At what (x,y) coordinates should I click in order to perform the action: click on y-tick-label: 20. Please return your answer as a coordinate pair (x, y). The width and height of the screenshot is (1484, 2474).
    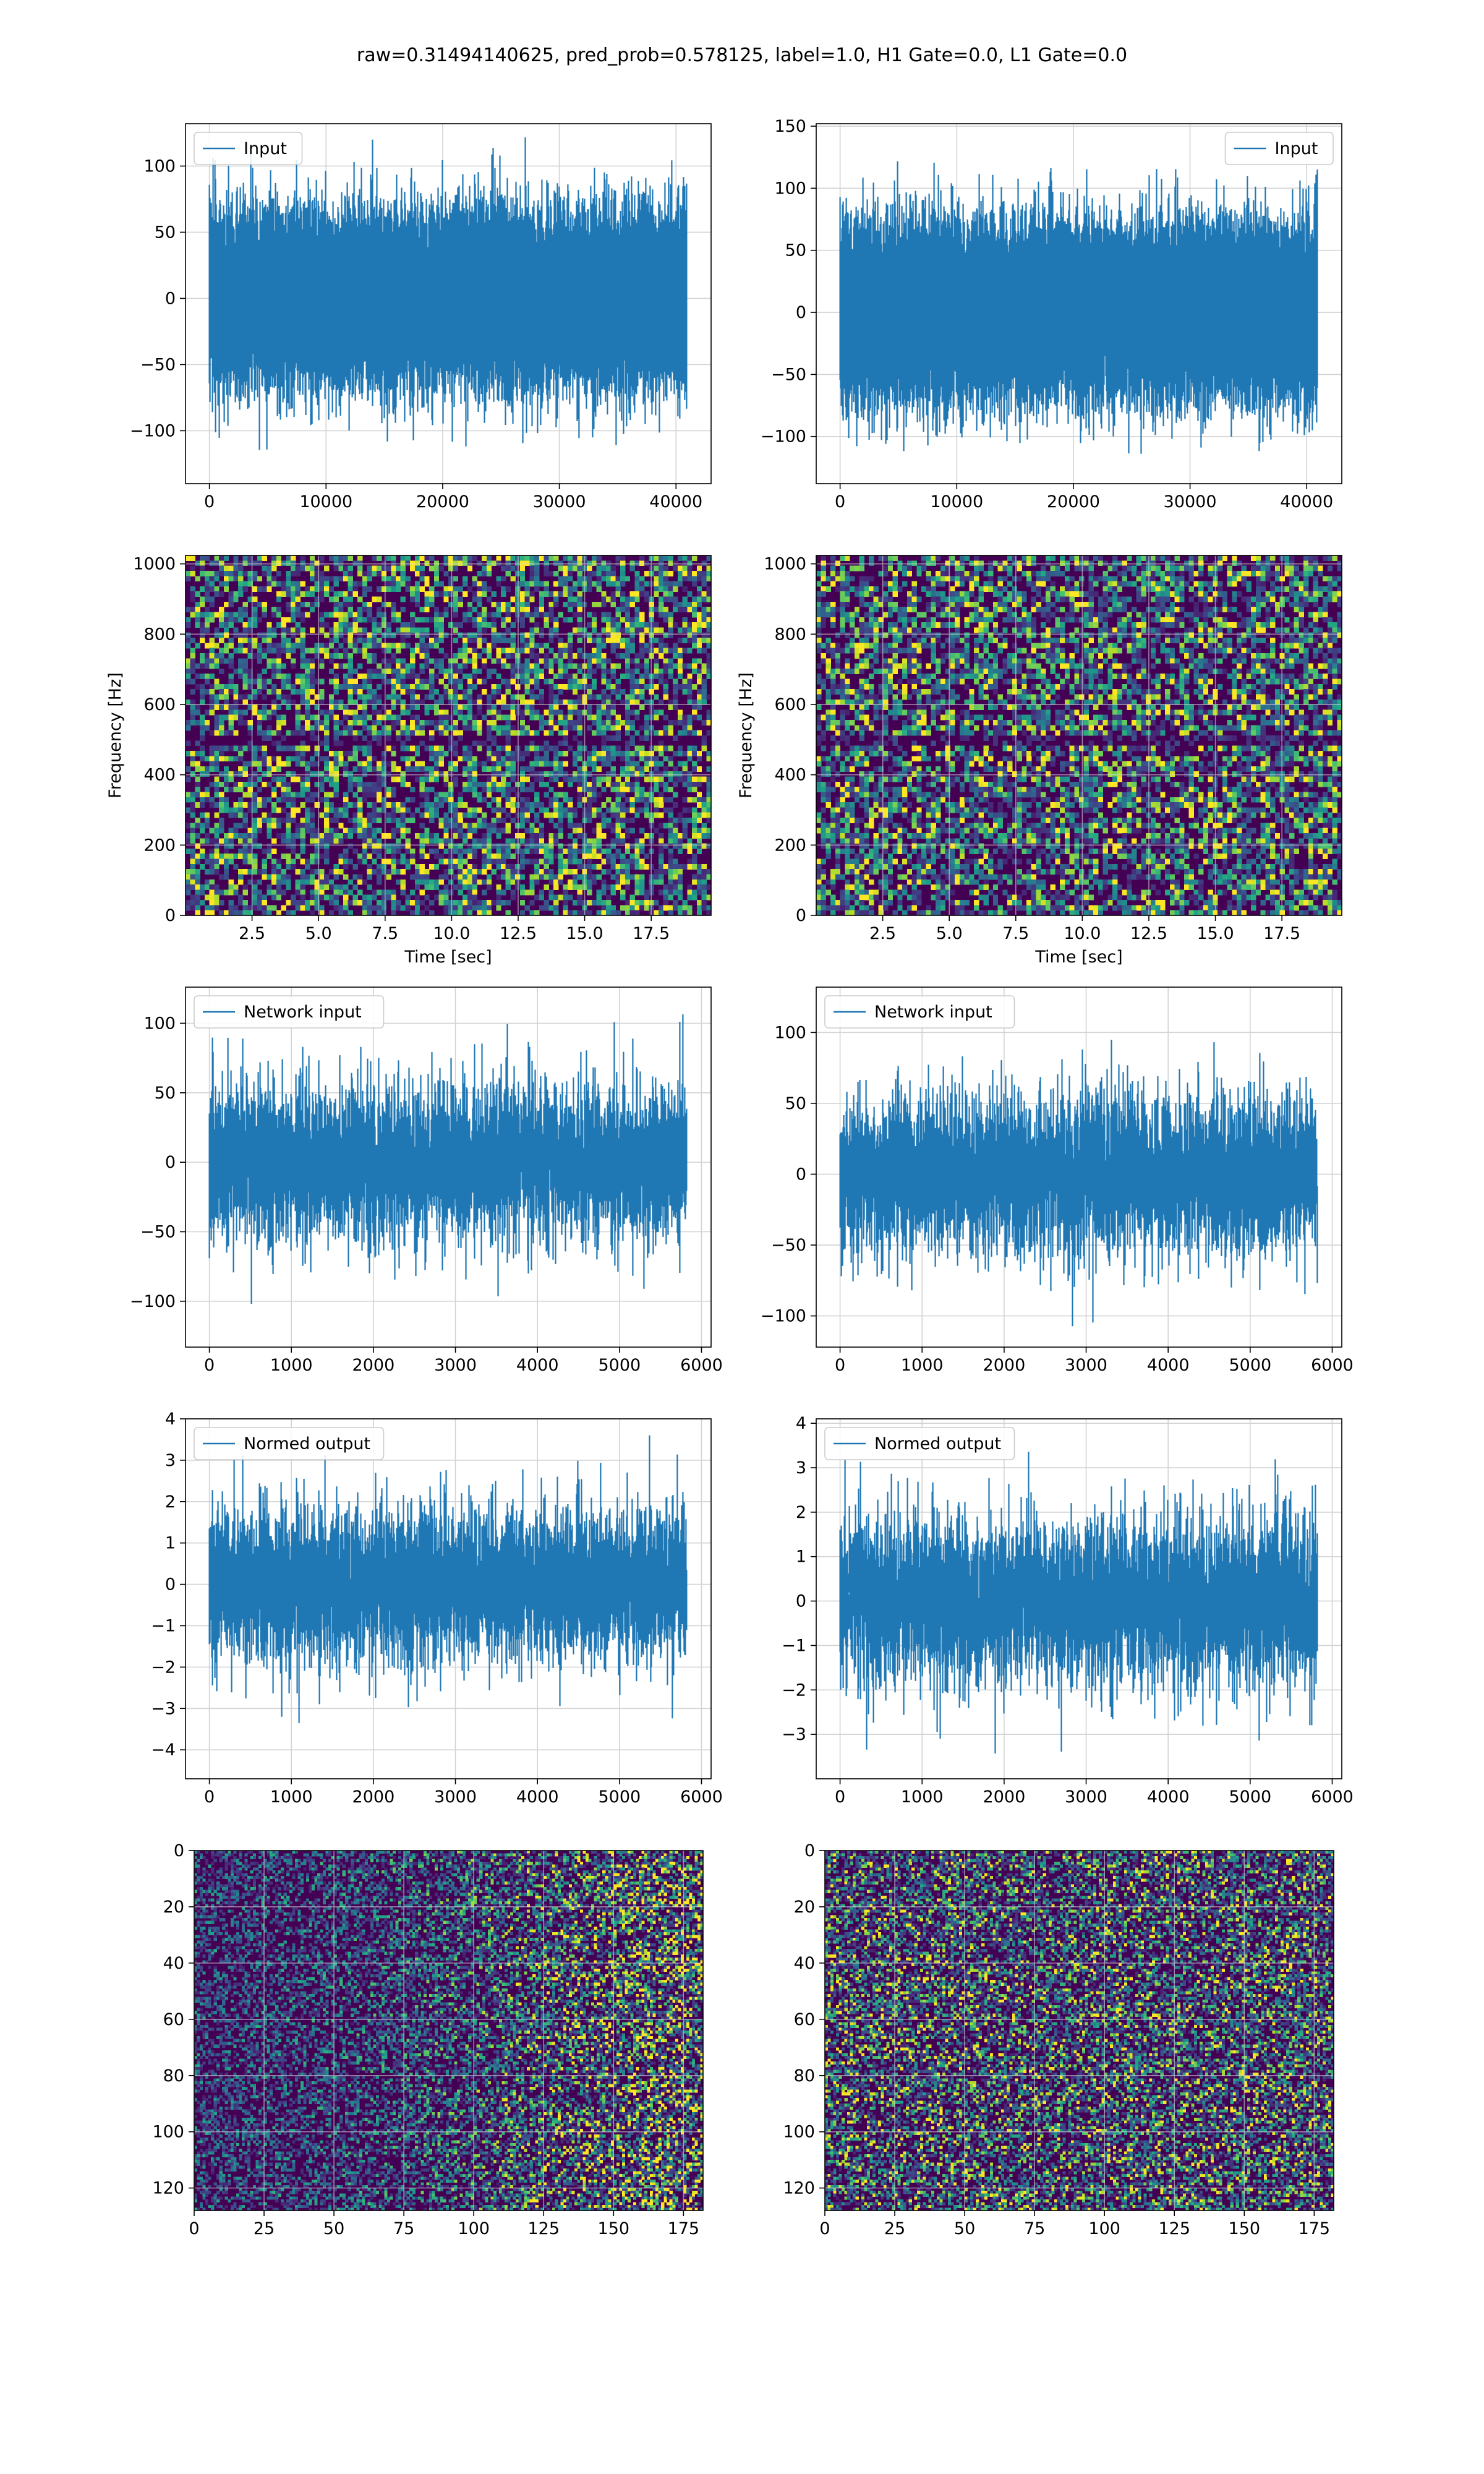
    Looking at the image, I should click on (173, 1907).